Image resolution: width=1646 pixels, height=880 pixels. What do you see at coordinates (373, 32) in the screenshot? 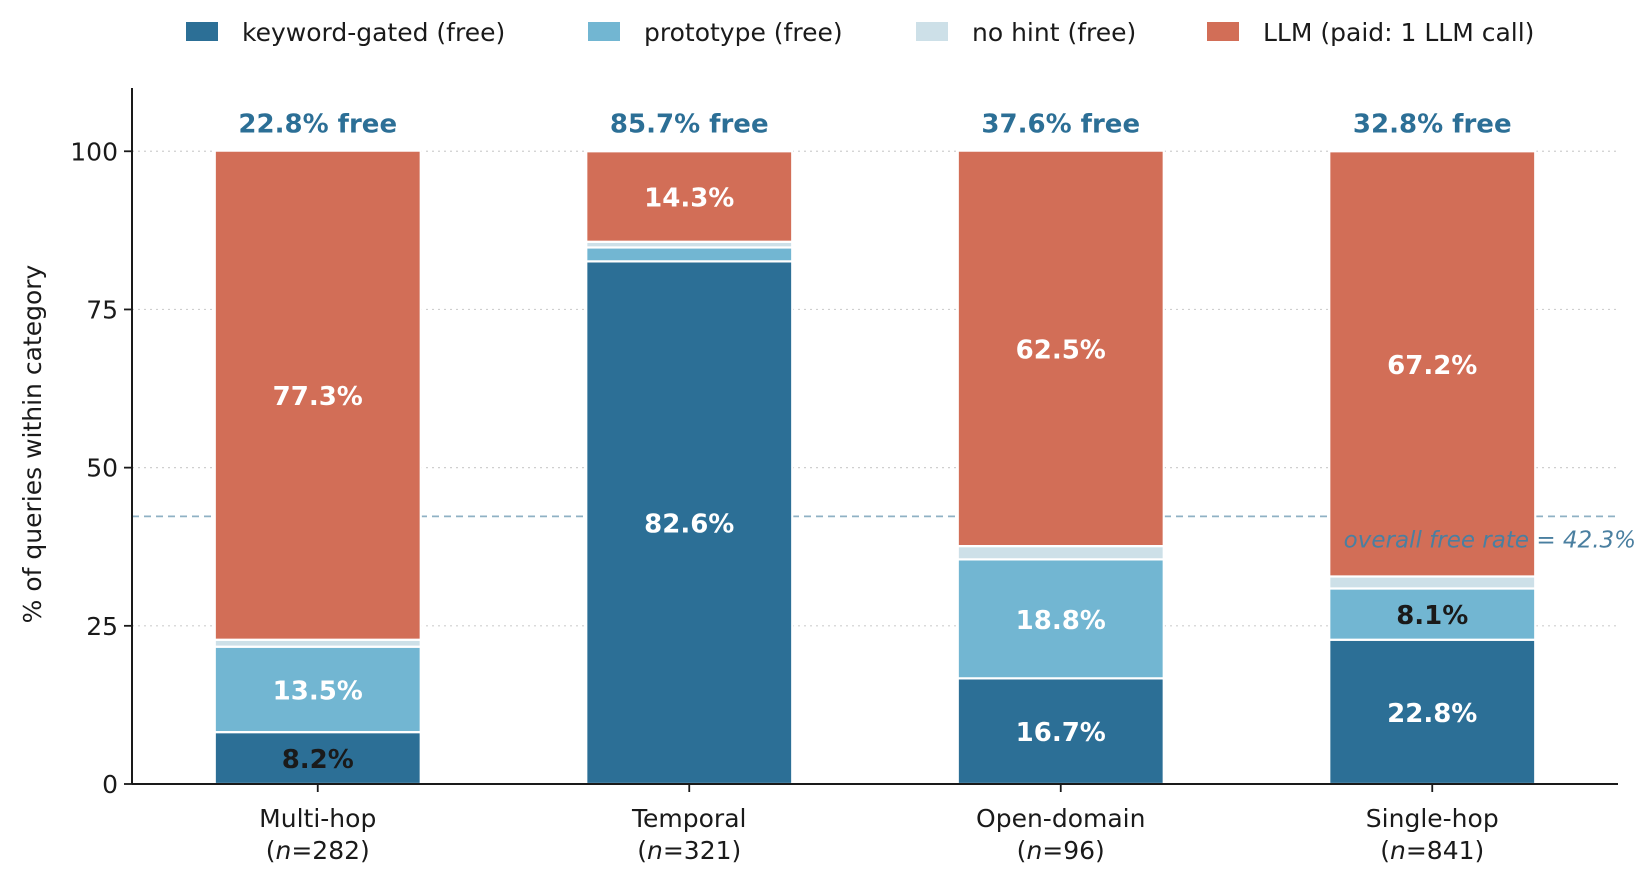
I see `legend-label: keyword-gated (free)` at bounding box center [373, 32].